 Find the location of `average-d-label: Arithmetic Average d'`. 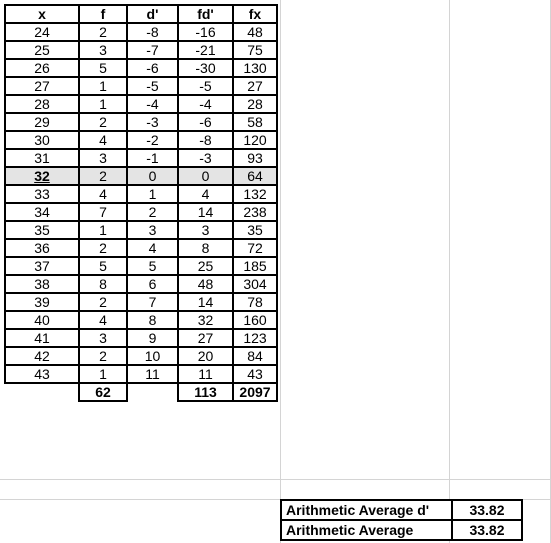

average-d-label: Arithmetic Average d' is located at coordinates (366, 510).